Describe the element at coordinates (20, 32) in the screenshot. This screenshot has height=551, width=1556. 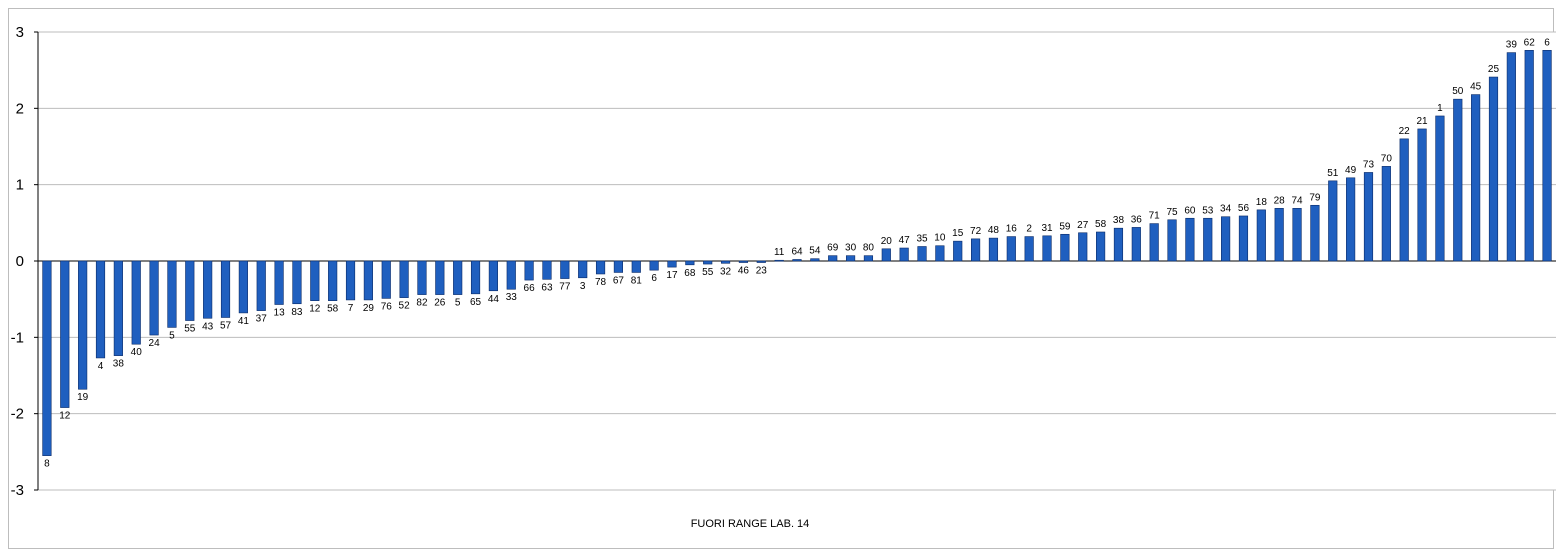
I see `y-tick-label: 3` at that location.